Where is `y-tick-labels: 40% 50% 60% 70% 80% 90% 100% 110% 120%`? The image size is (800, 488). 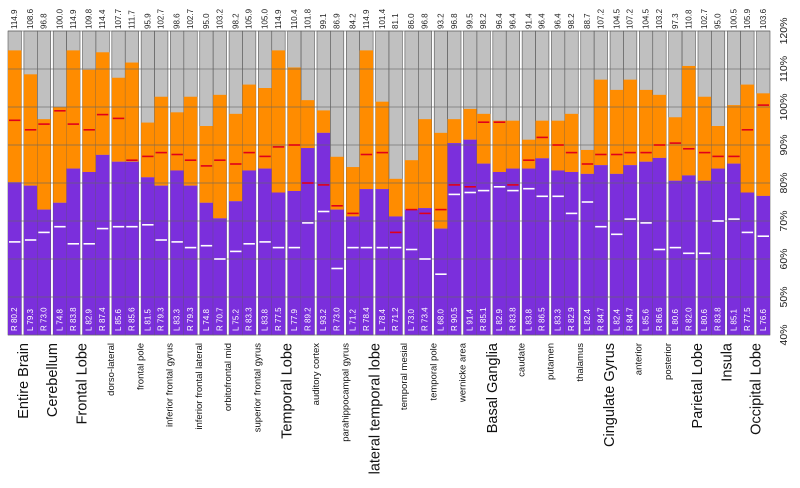 y-tick-labels: 40% 50% 60% 70% 80% 90% 100% 110% 120% is located at coordinates (784, 182).